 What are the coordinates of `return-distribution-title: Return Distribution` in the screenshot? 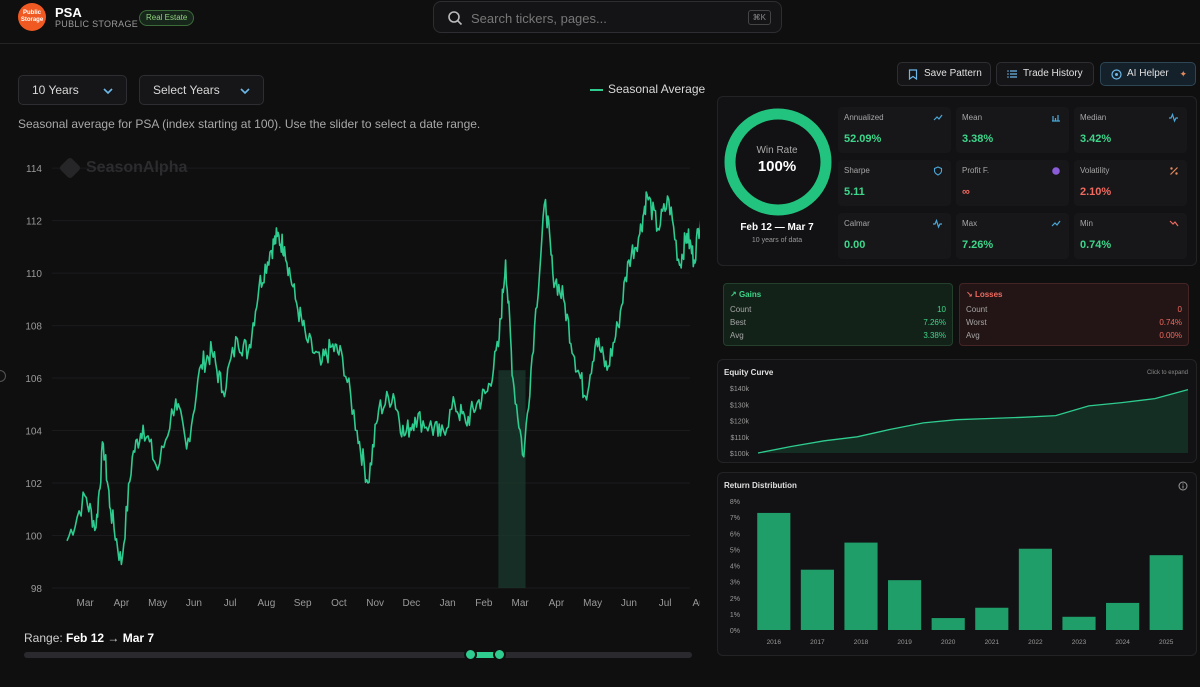 It's located at (760, 485).